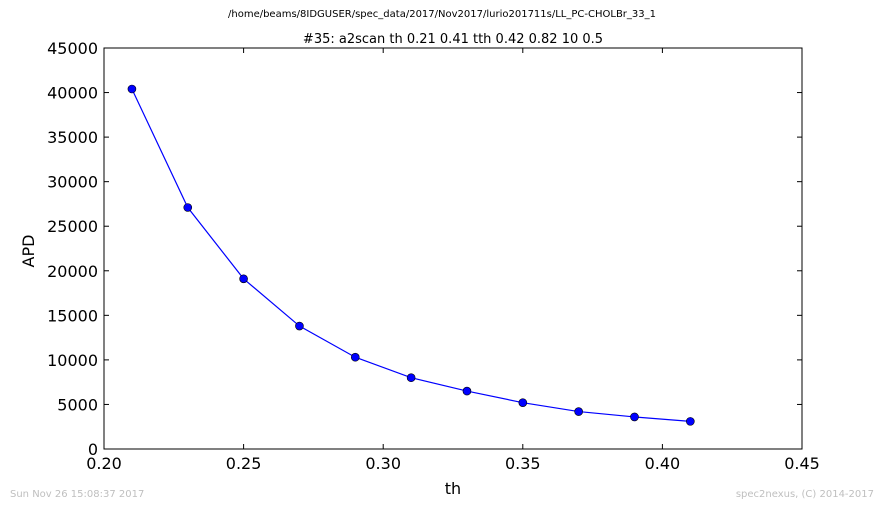 The height and width of the screenshot is (509, 884). I want to click on x-tick-label: 0.30, so click(383, 463).